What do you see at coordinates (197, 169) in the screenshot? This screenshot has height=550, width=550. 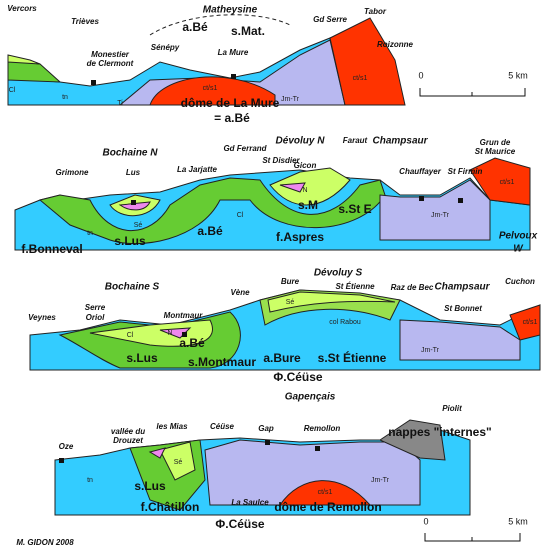 I see `place: La Jarjatte` at bounding box center [197, 169].